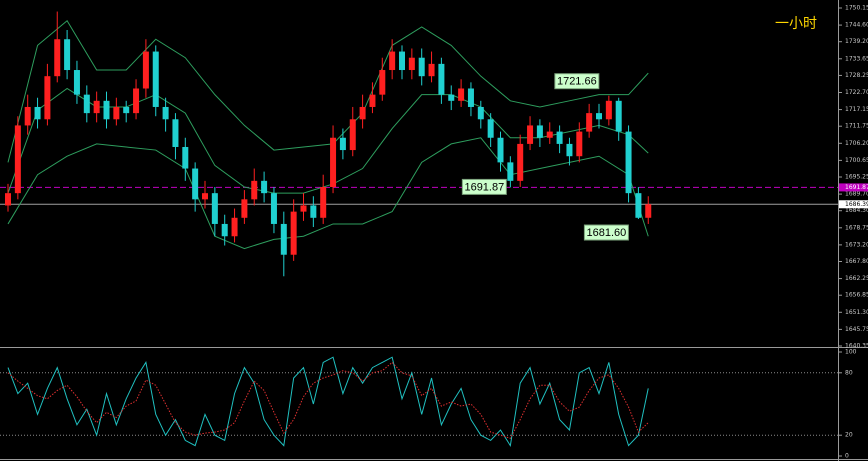 This screenshot has width=868, height=461. I want to click on annotation: 1721.66, so click(577, 82).